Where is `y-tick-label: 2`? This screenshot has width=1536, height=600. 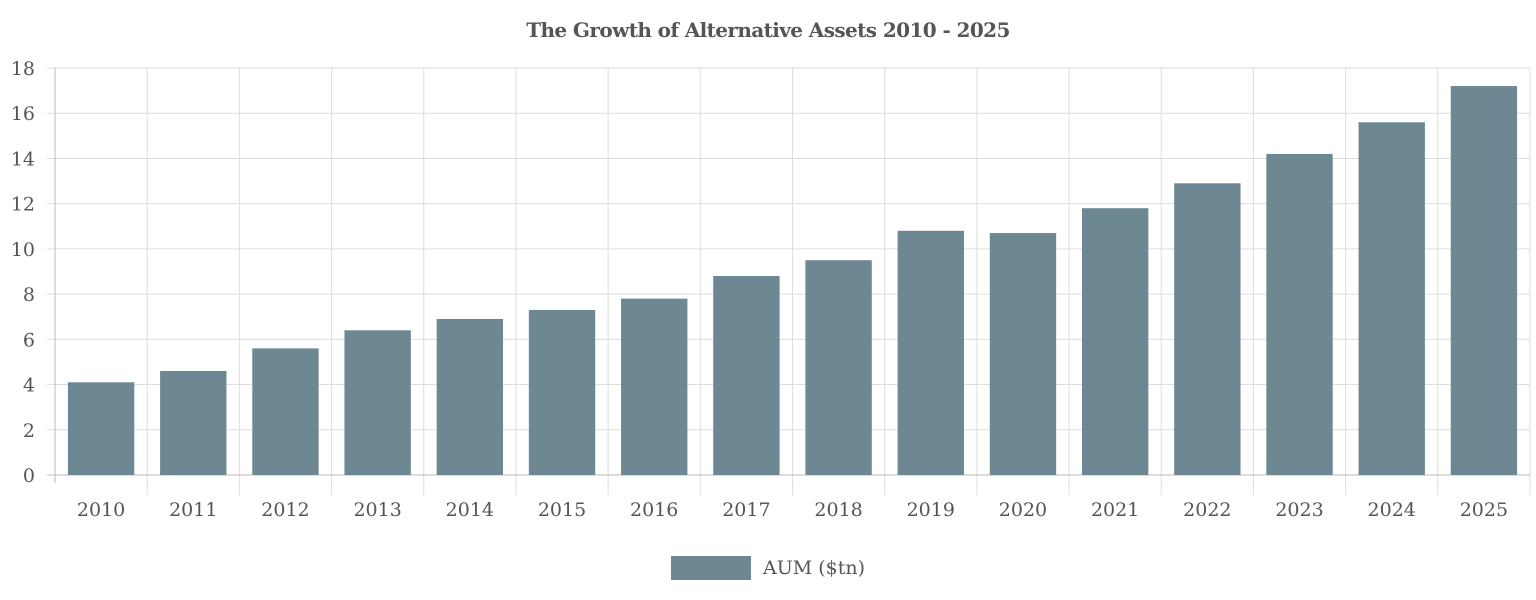
y-tick-label: 2 is located at coordinates (29, 431).